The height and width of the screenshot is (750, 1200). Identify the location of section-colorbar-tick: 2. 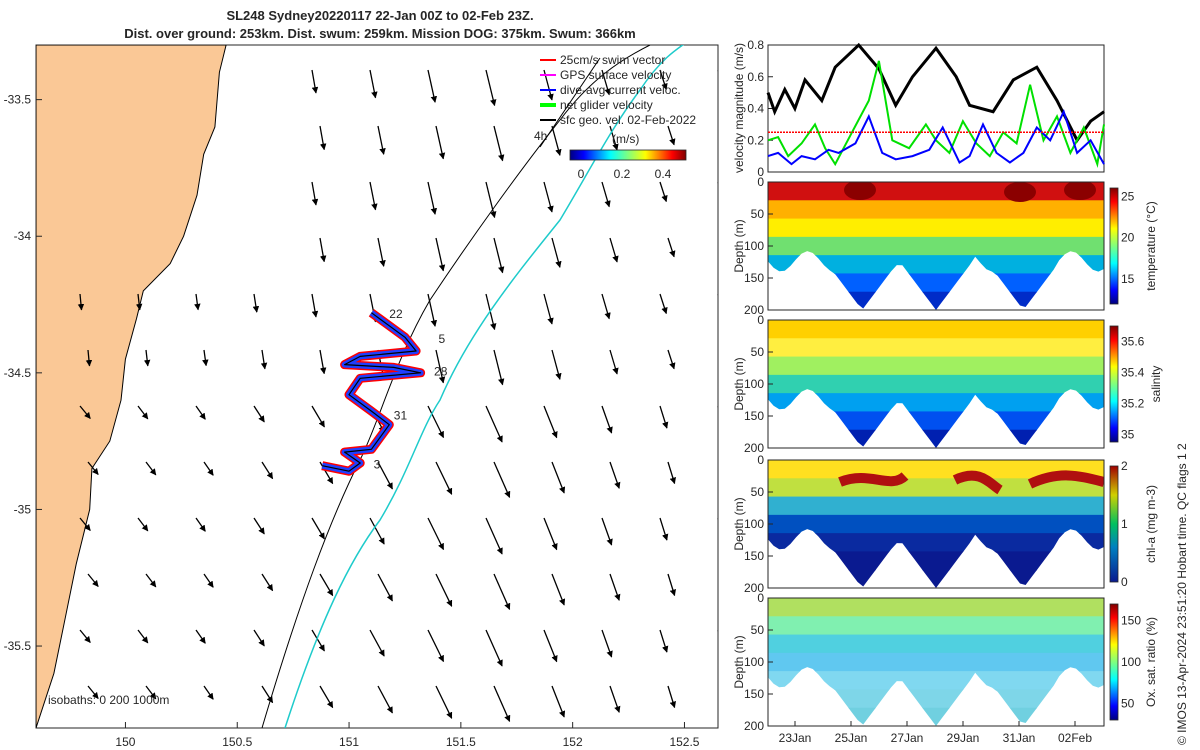
(1124, 466).